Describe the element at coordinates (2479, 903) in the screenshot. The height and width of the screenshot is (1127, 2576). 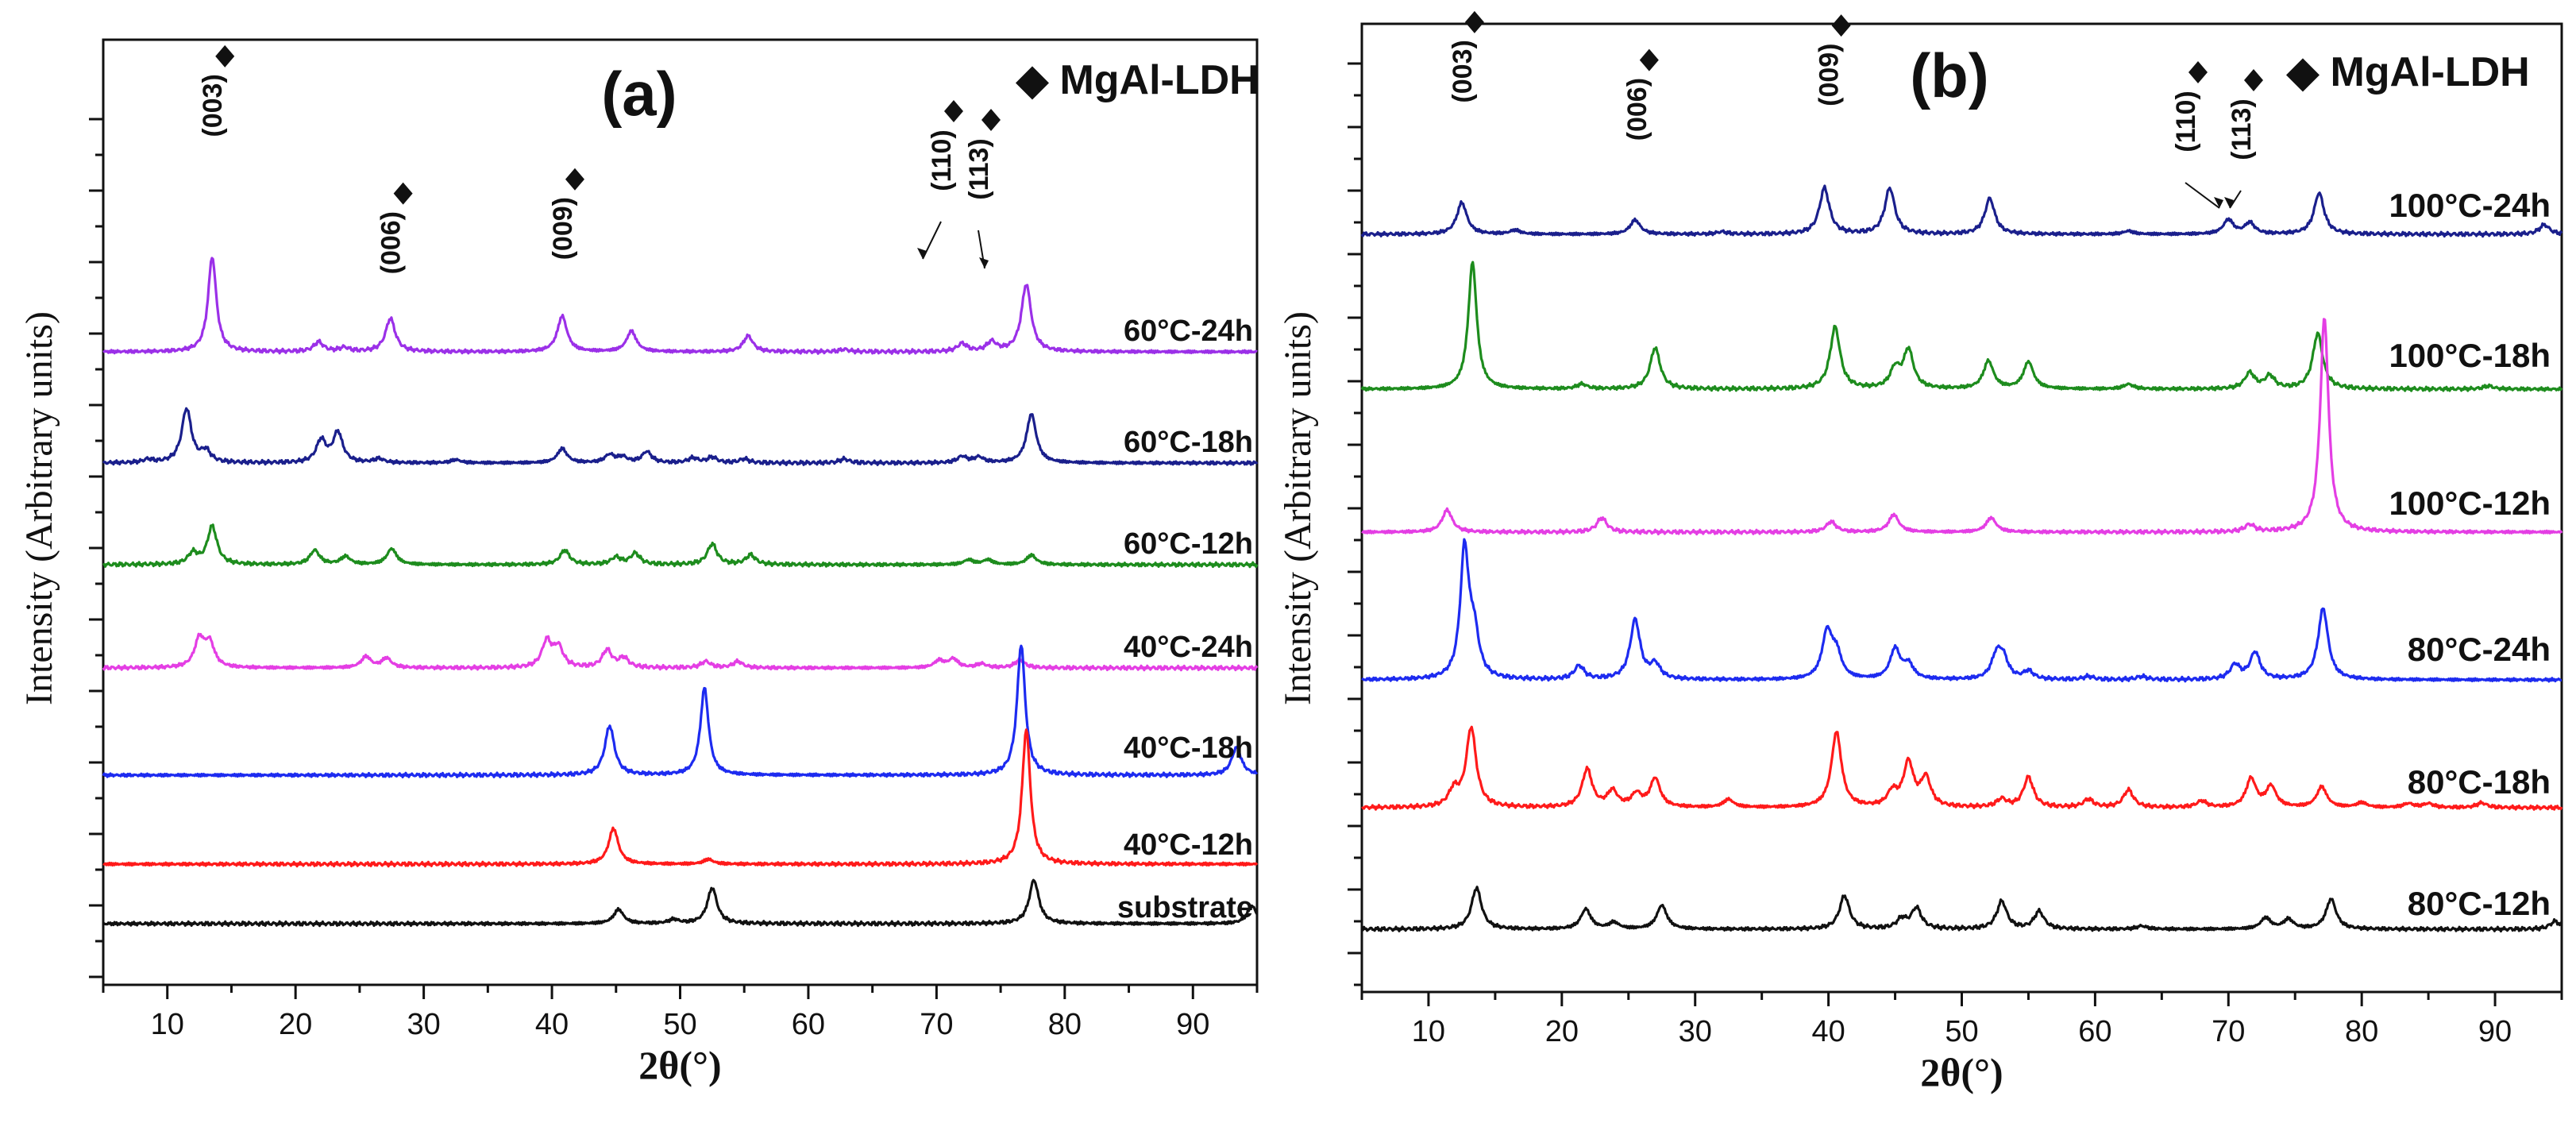
I see `series-label: 80°C-12h` at that location.